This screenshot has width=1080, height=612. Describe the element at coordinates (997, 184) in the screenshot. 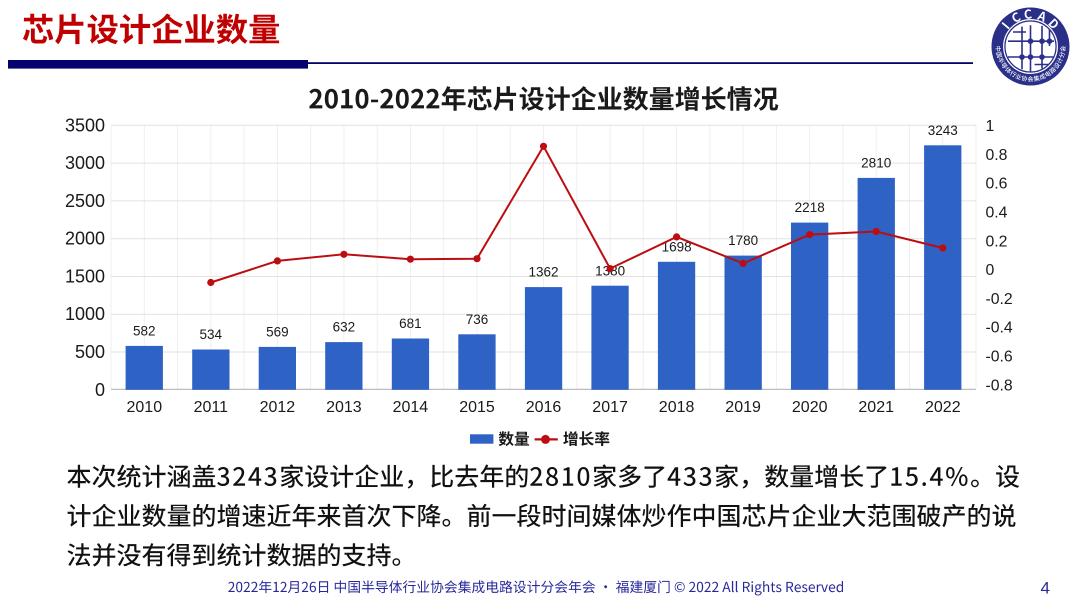

I see `svg-text: 0.6` at that location.